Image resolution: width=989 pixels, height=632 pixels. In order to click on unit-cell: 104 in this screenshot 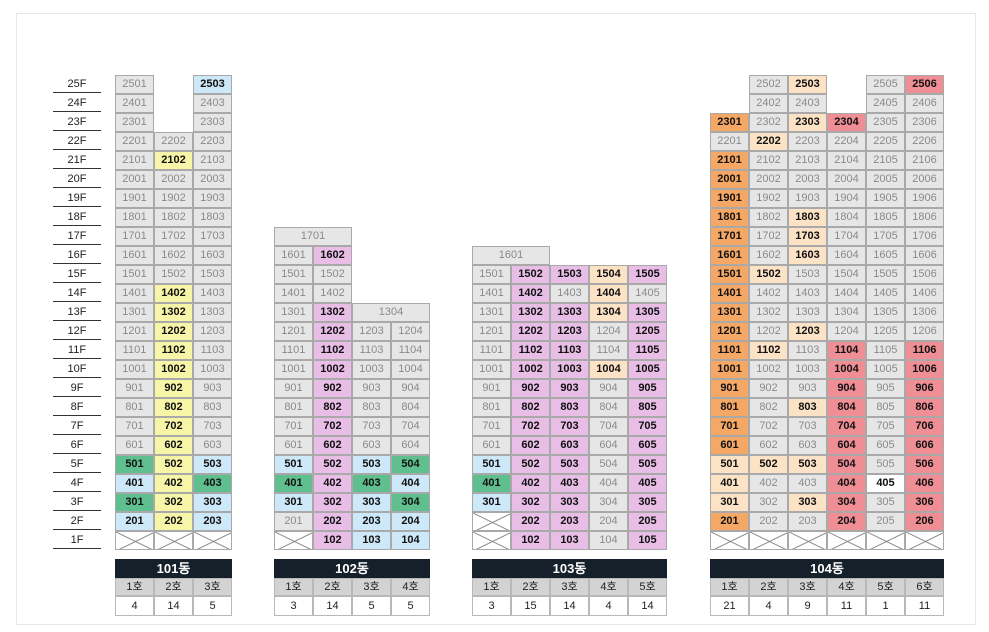, I will do `click(410, 540)`.